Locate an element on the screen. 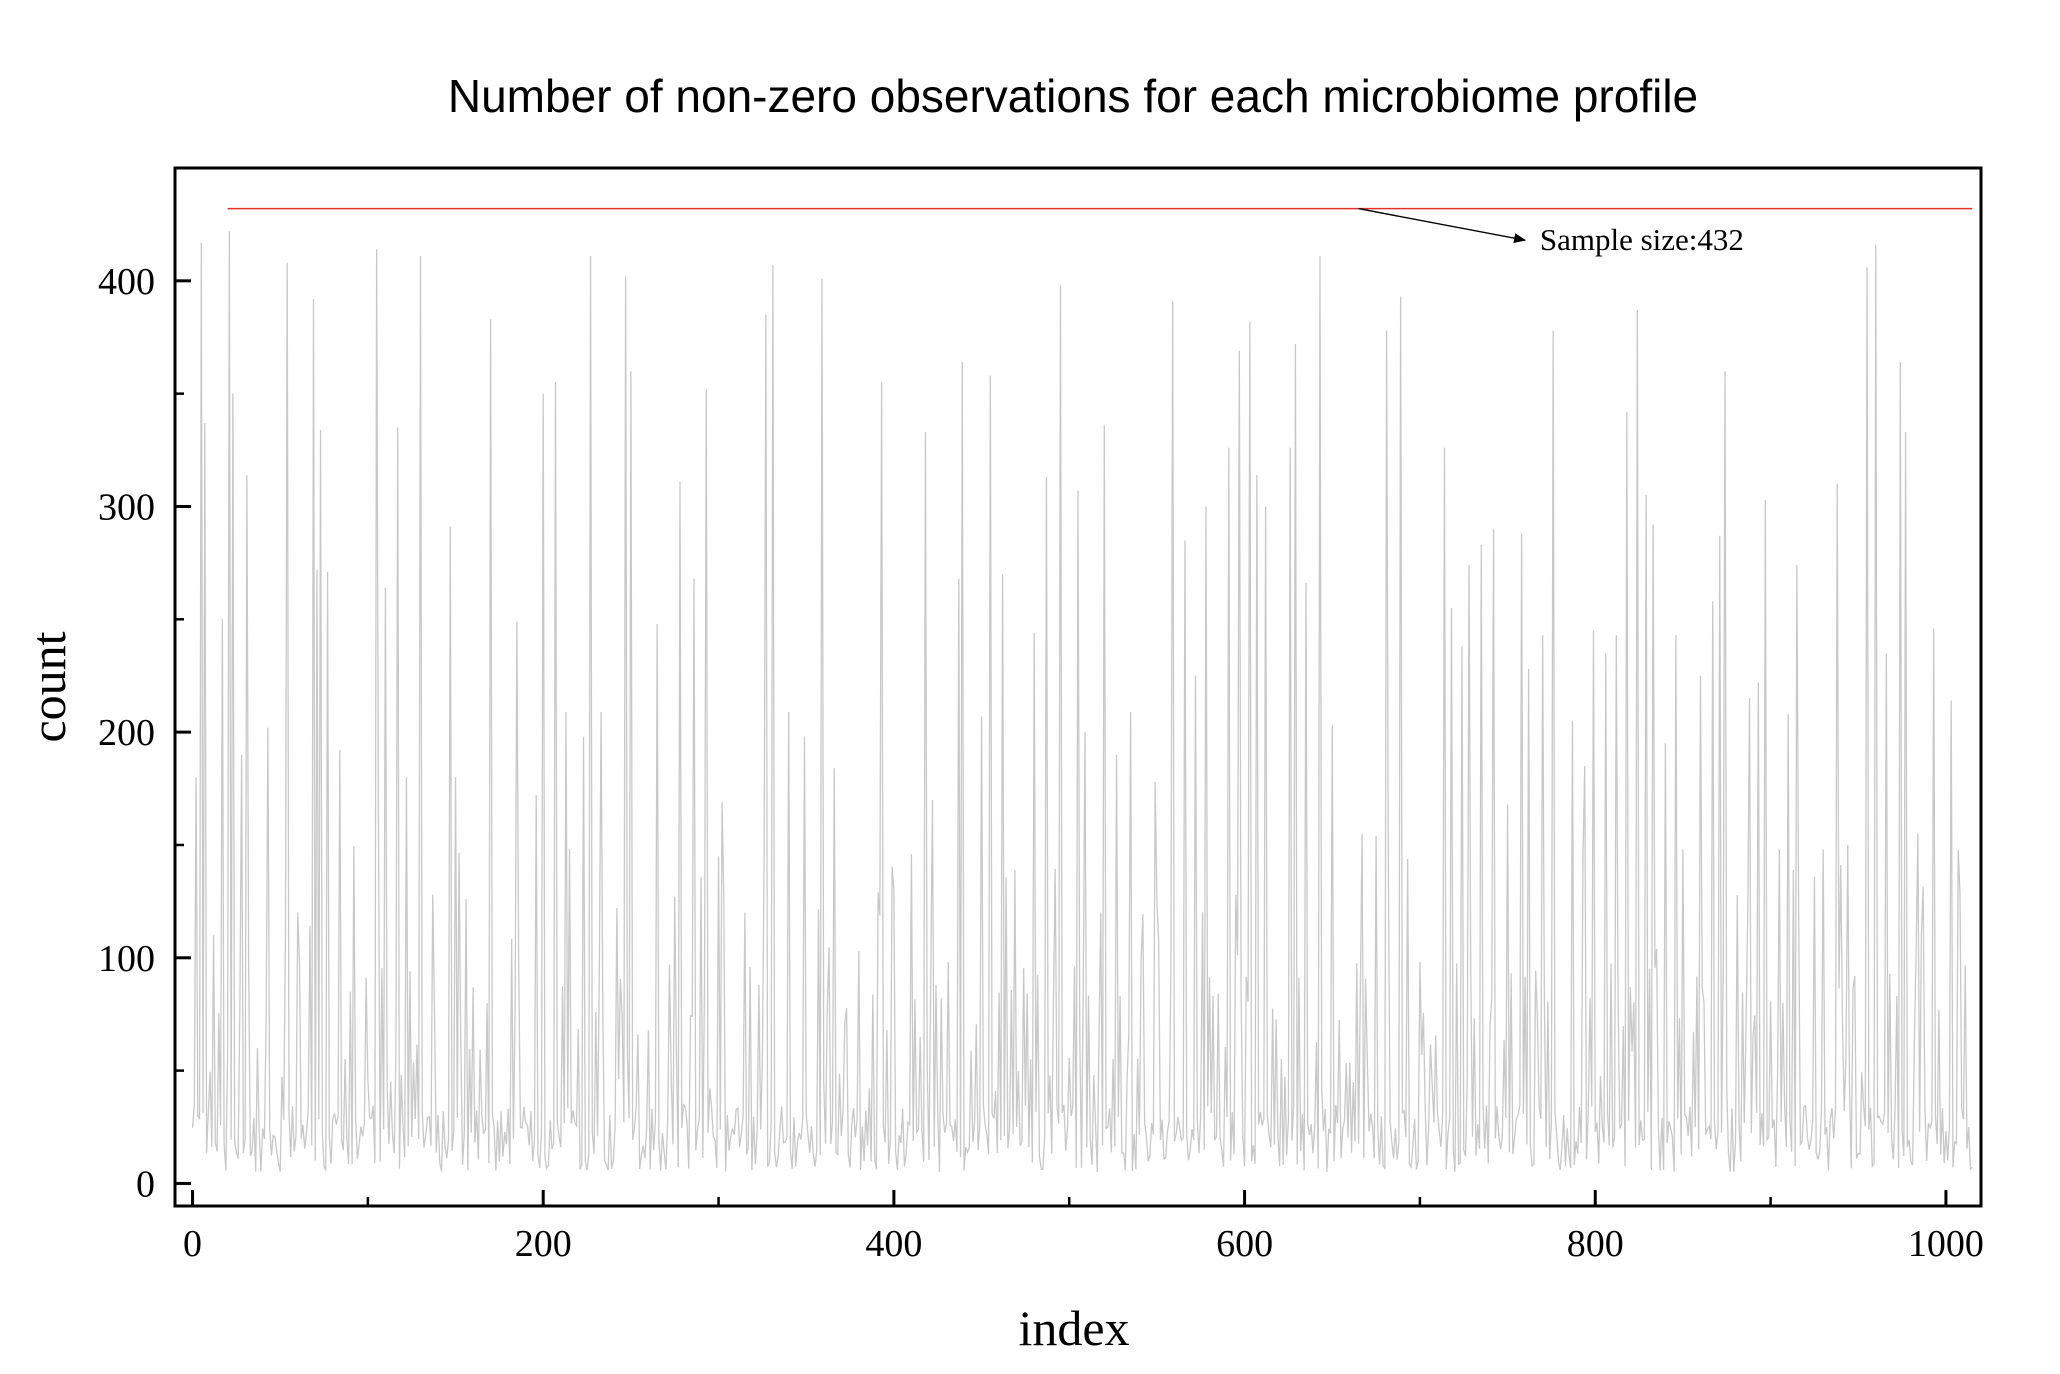 The height and width of the screenshot is (1374, 2060). annotation-label: Sample size:432 is located at coordinates (1642, 239).